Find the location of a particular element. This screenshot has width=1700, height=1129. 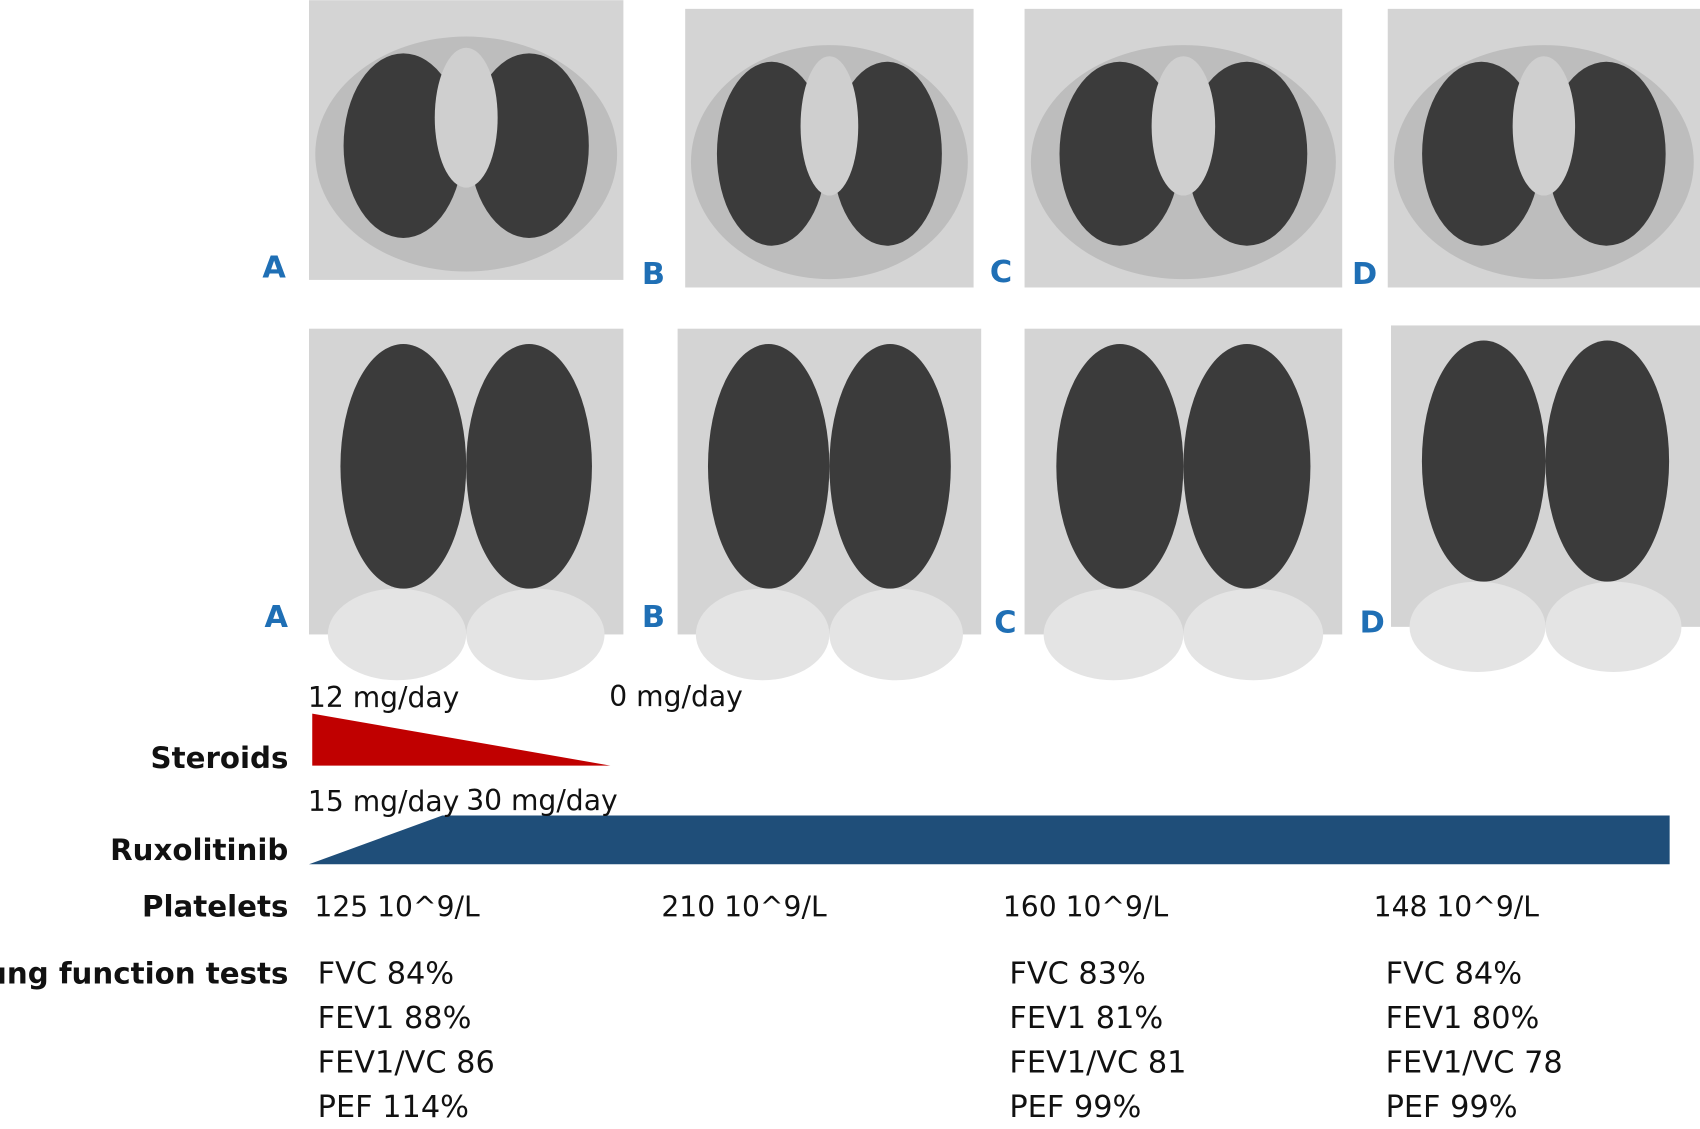

ruxolitinib-bar is located at coordinates (989, 840).